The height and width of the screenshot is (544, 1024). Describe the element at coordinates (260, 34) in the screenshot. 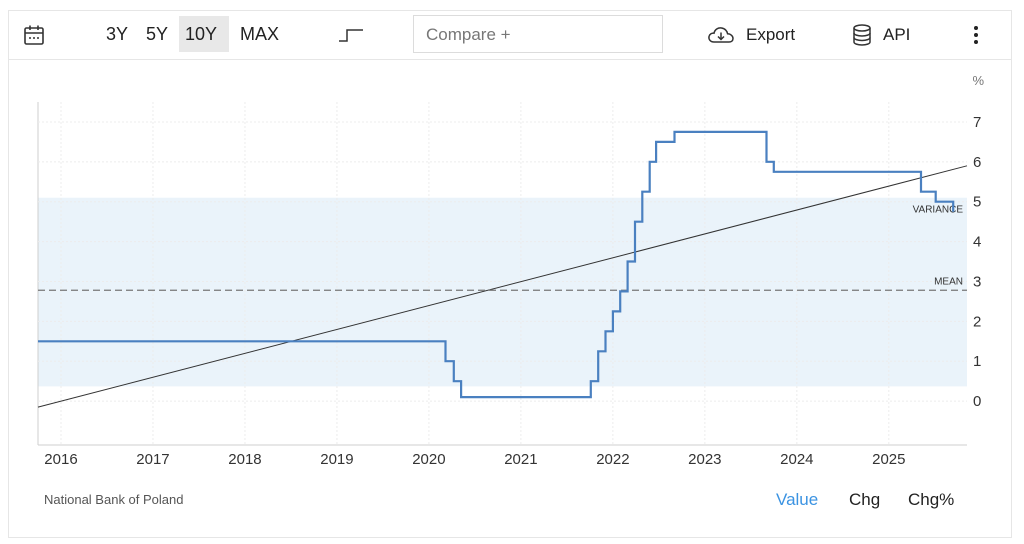

I see `range-max-button: MAX` at that location.